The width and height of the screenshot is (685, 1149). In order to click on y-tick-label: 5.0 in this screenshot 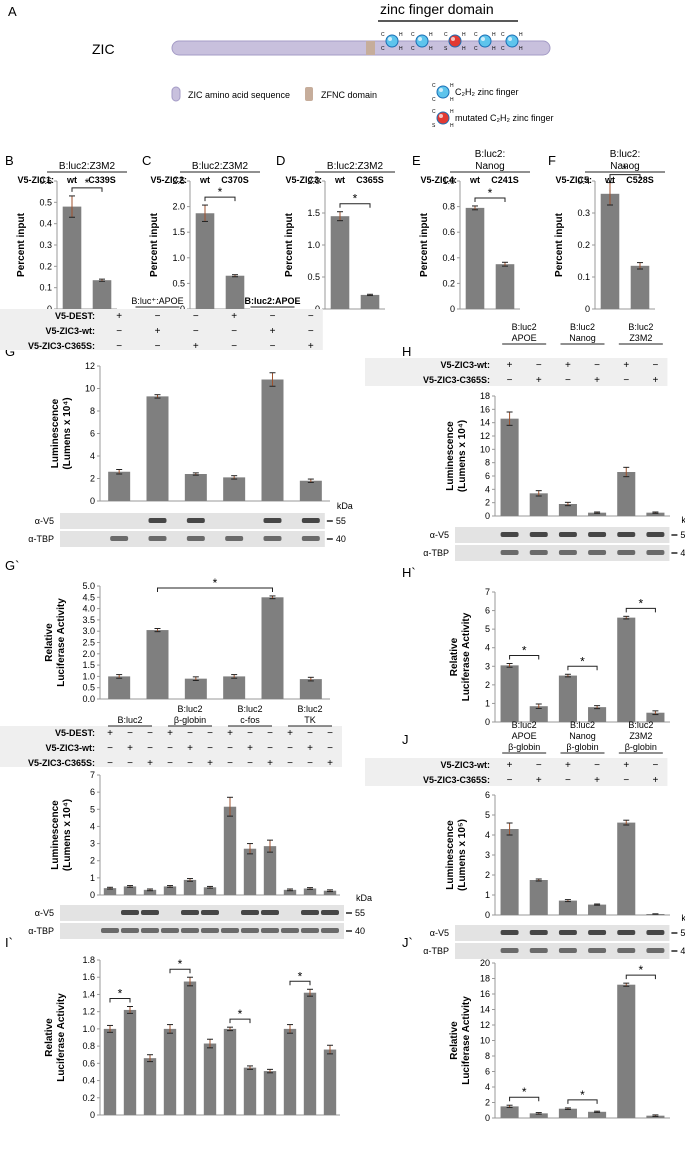, I will do `click(88, 586)`.